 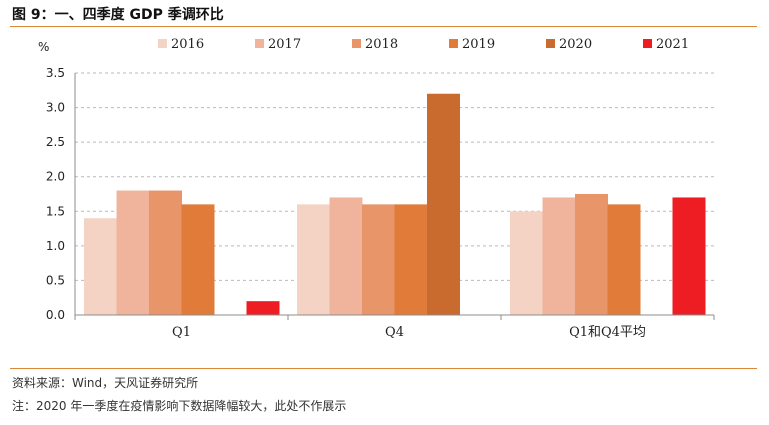 I want to click on bar-2019-Q4, so click(x=411, y=259).